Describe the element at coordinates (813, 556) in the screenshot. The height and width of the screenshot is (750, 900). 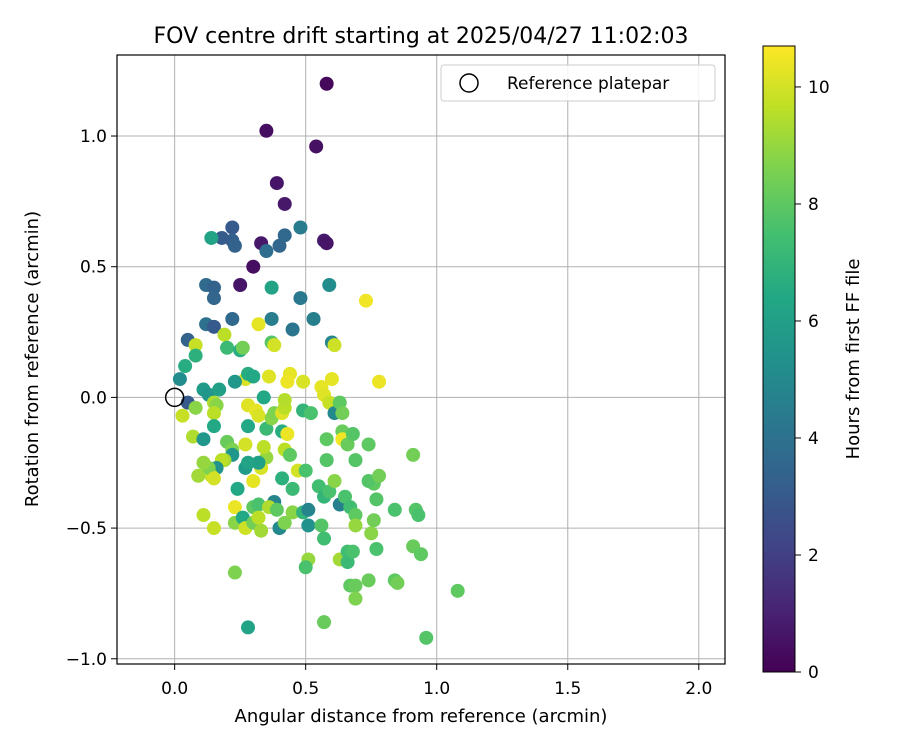
I see `colorbar-tick-label: 2` at that location.